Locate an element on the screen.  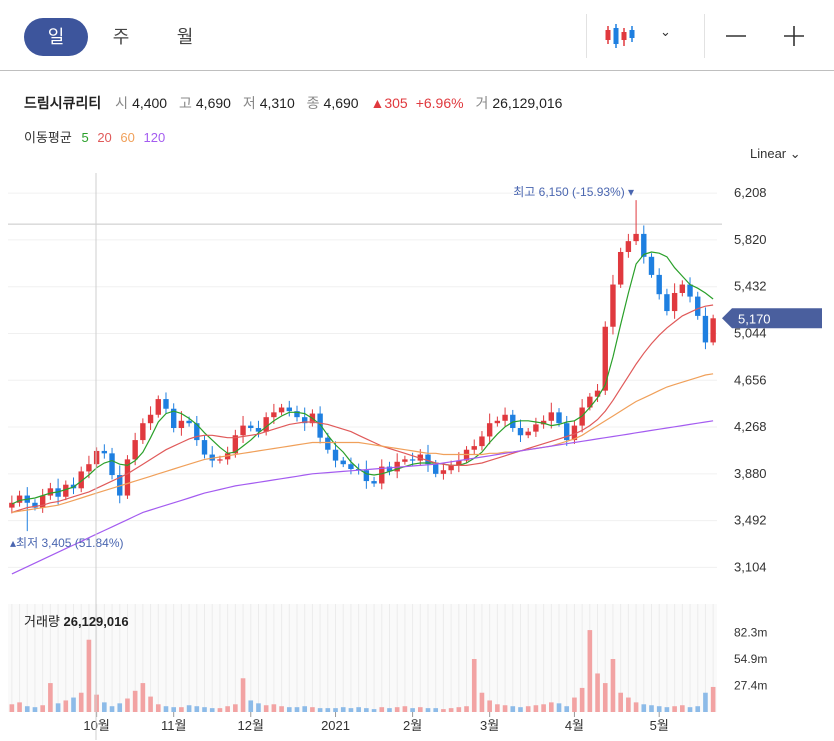
y-tick-label: 5,820 is located at coordinates (750, 239).